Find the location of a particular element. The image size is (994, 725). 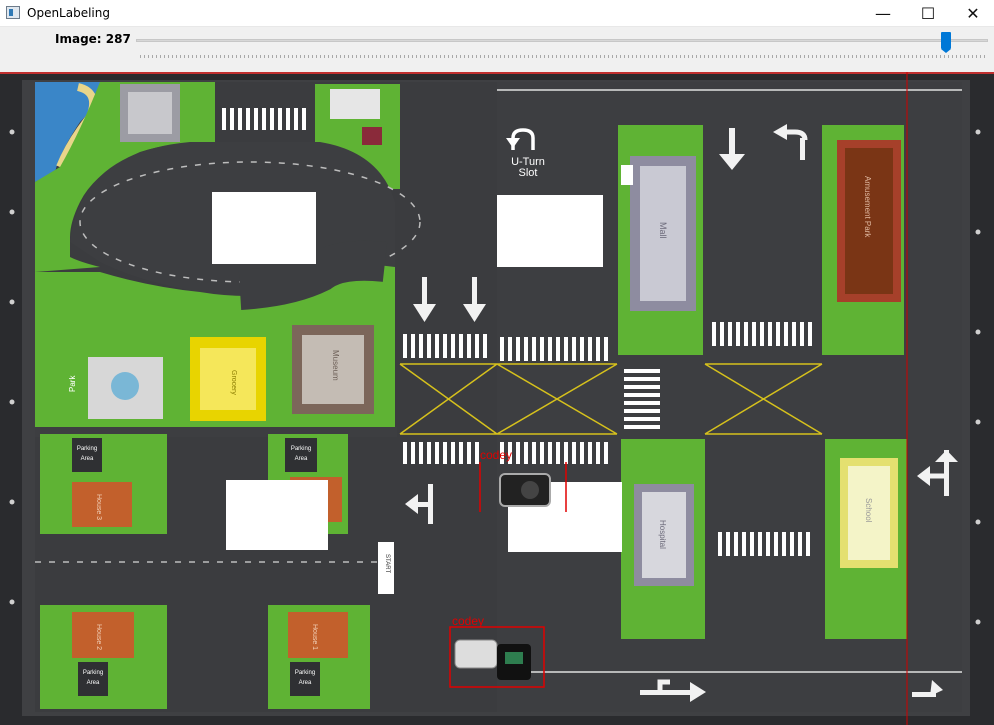

amusement-park-label: Amusement Park is located at coordinates (867, 207).